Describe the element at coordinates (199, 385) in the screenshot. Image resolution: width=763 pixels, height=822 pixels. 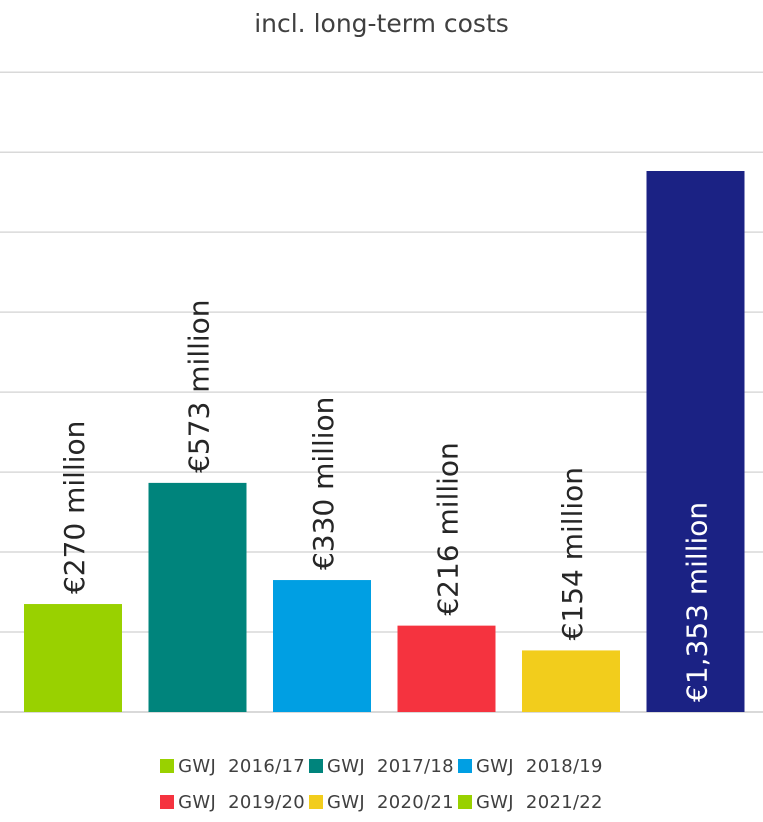
I see `data-label: €573 million` at that location.